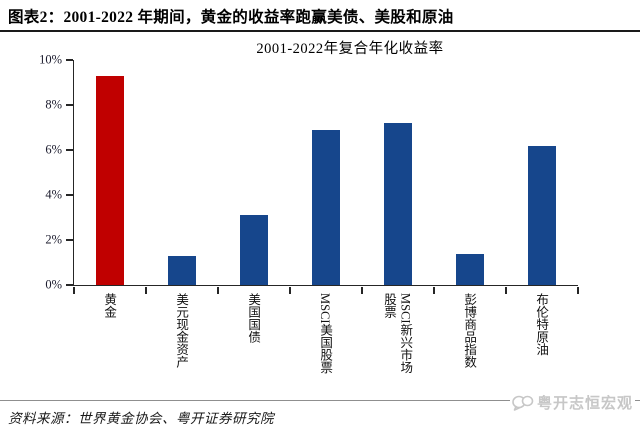 The height and width of the screenshot is (437, 640). What do you see at coordinates (584, 404) in the screenshot?
I see `watermark-text: 粤开志恒宏观` at bounding box center [584, 404].